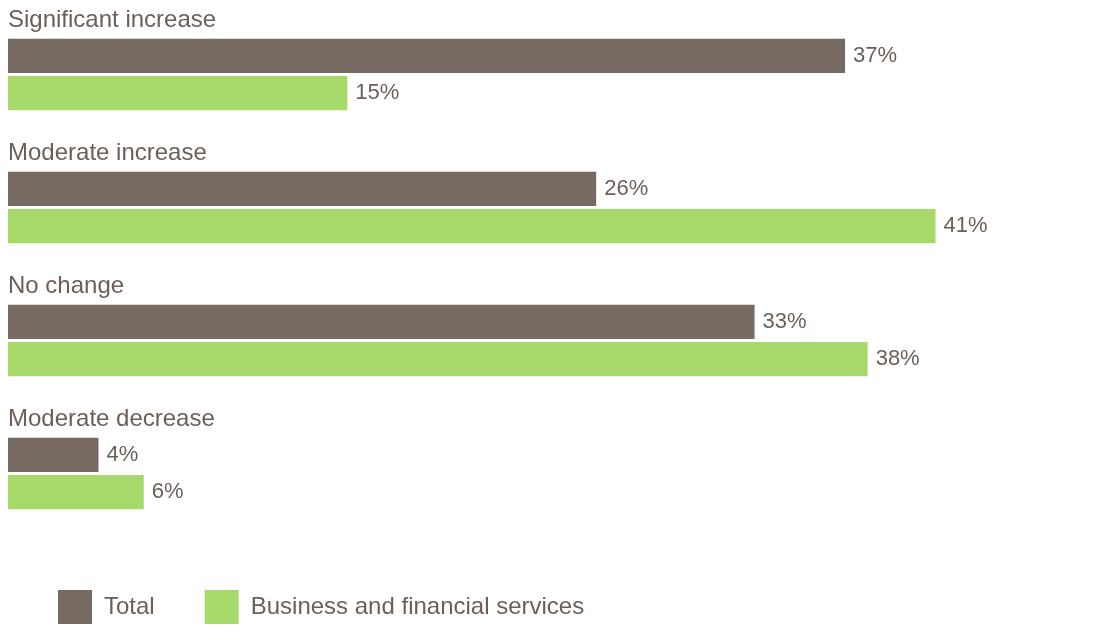  Describe the element at coordinates (129, 605) in the screenshot. I see `legend-label: Total` at that location.